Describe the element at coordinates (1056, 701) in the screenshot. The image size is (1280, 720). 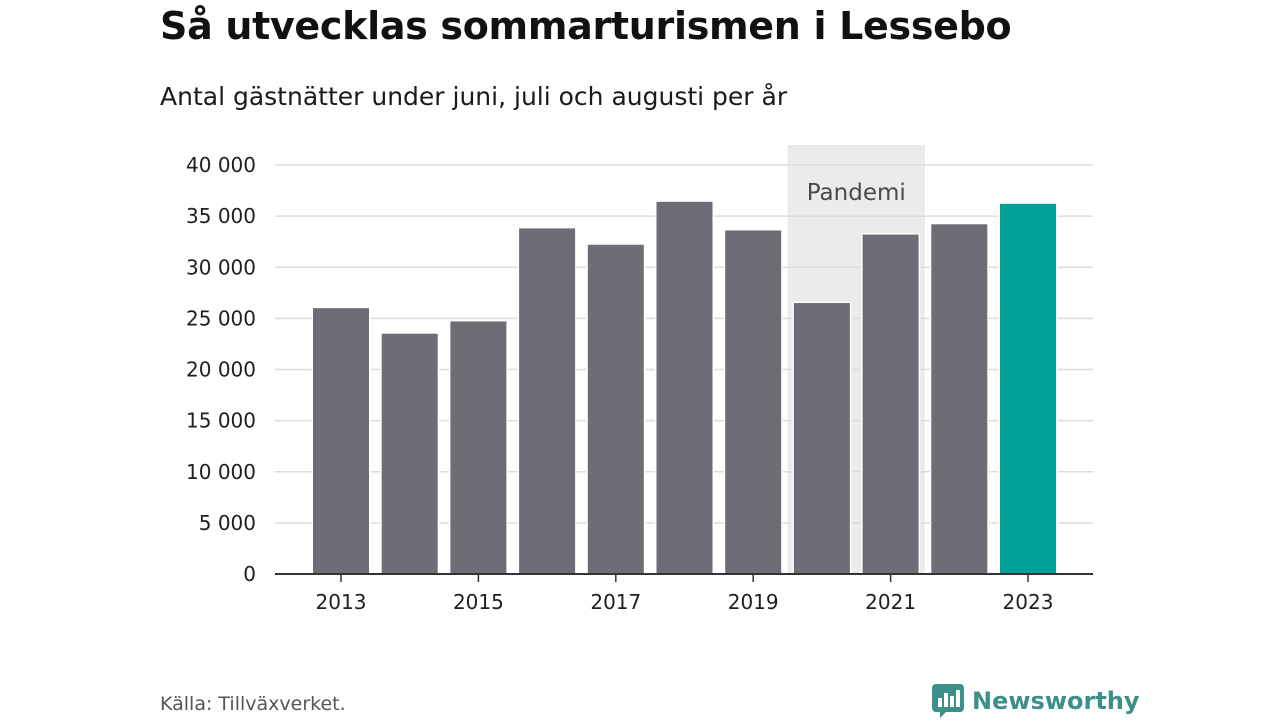
I see `brand-name: Newsworthy` at that location.